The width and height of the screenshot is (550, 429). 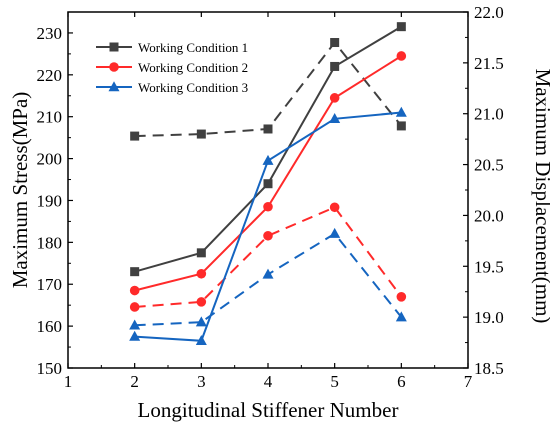 I want to click on x-tick-label: 3, so click(x=201, y=381).